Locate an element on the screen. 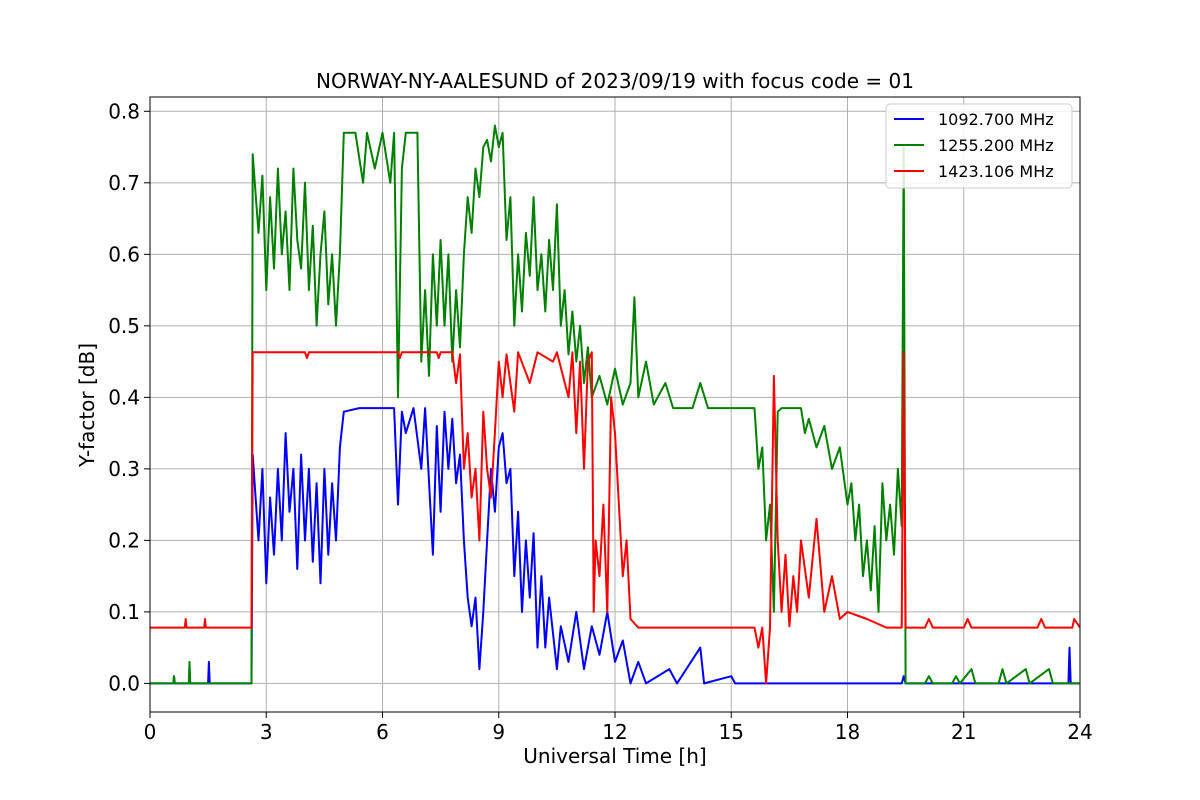 The height and width of the screenshot is (800, 1200). x-tick-label: 6 is located at coordinates (382, 732).